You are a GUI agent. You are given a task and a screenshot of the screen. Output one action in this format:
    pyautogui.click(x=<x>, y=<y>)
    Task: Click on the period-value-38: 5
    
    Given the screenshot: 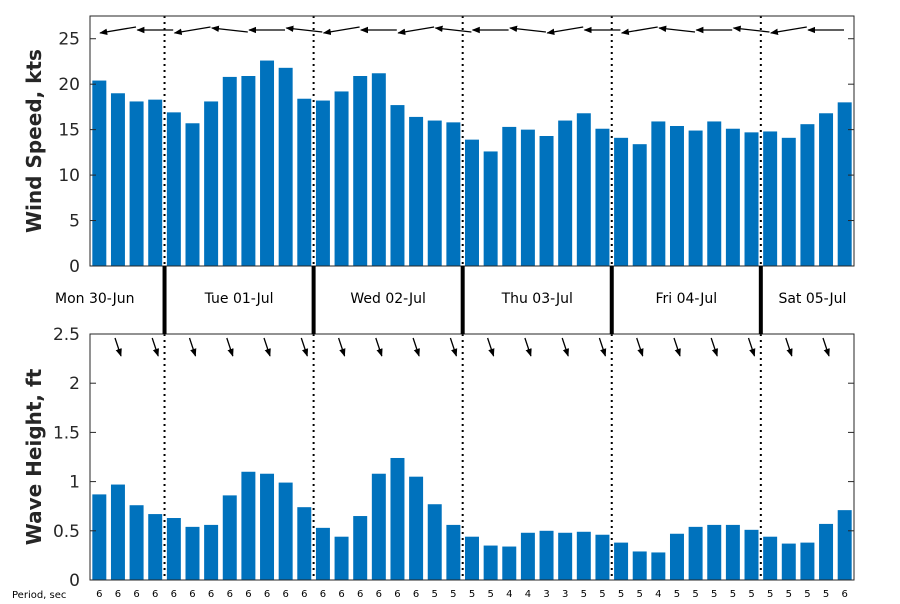 What is the action you would take?
    pyautogui.click(x=807, y=594)
    